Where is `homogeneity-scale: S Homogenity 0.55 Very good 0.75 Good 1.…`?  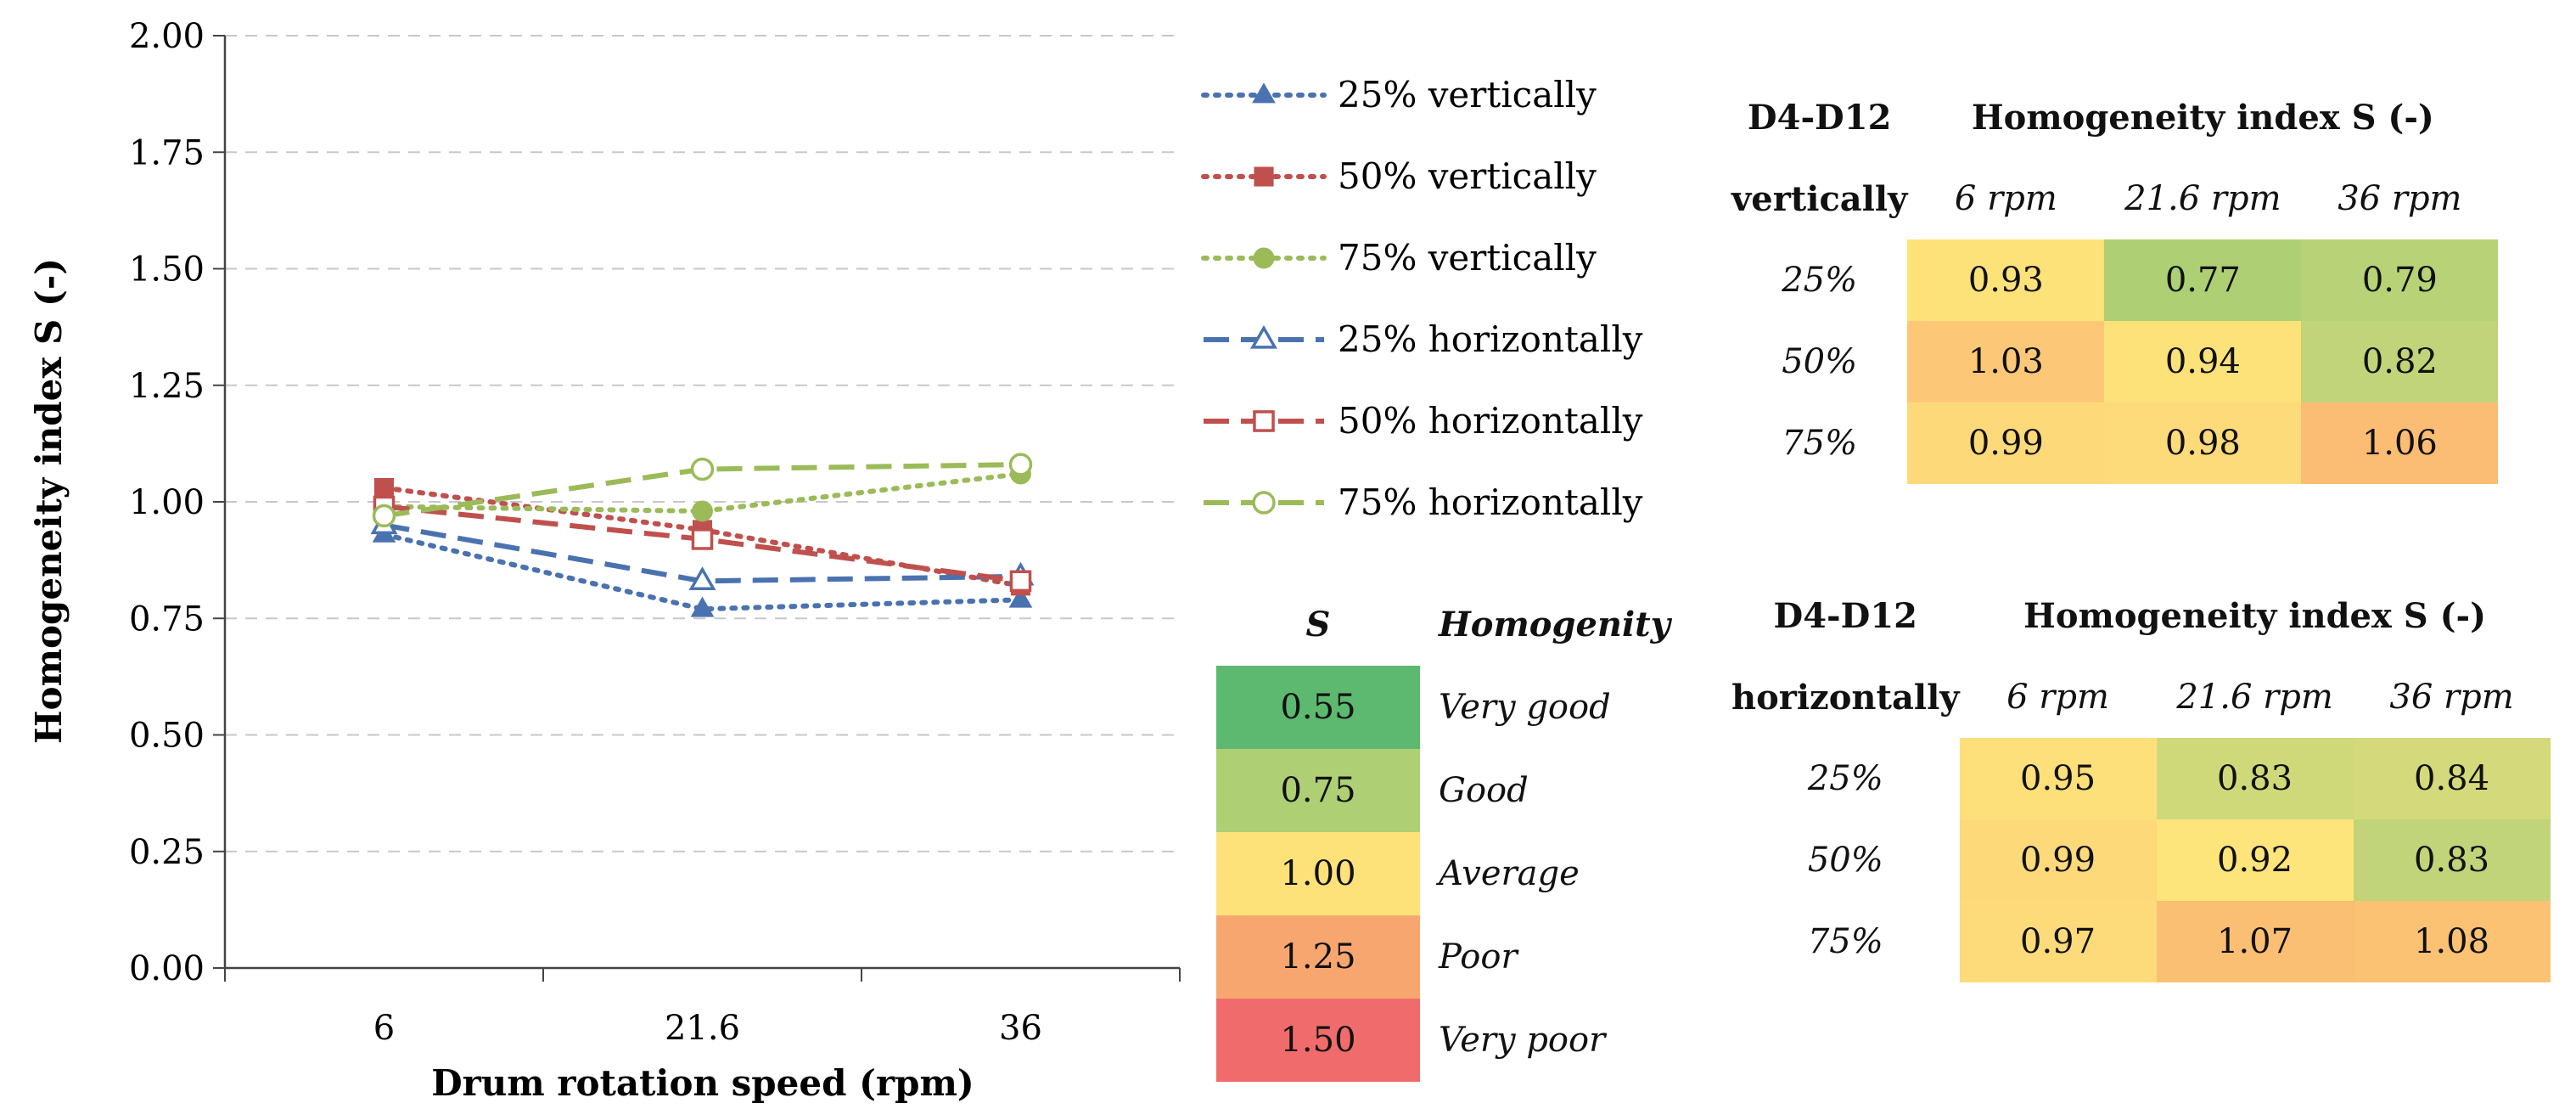 homogeneity-scale: S Homogenity 0.55 Very good 0.75 Good 1.… is located at coordinates (1454, 832).